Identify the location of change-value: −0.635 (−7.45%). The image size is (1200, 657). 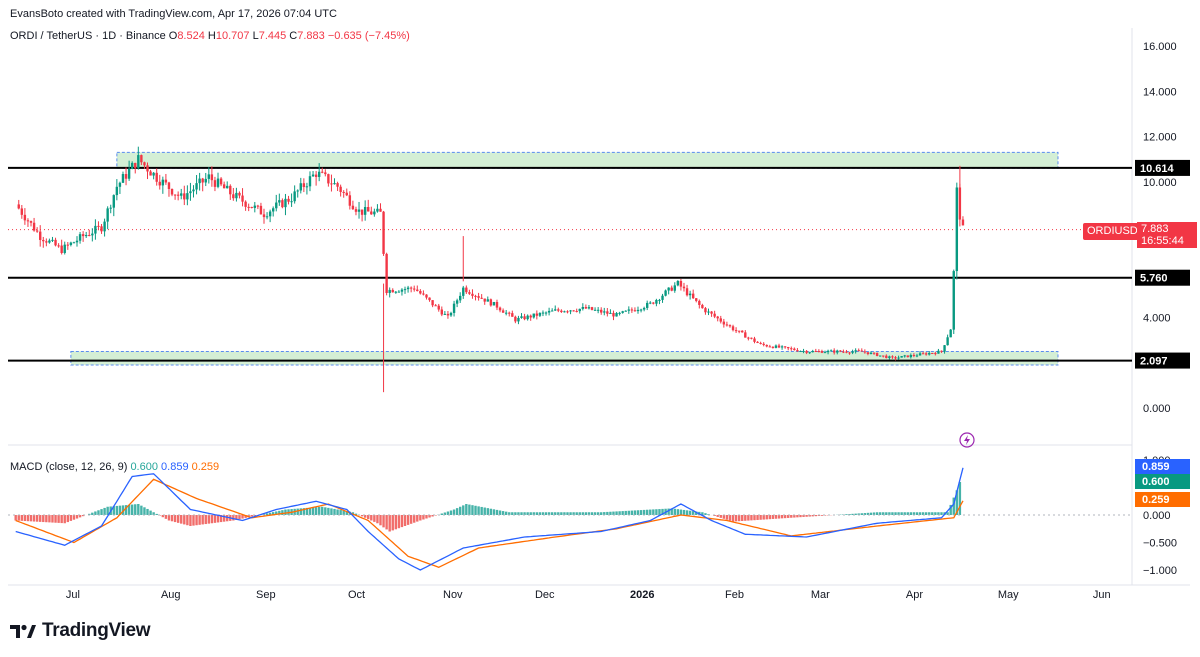
(368, 36).